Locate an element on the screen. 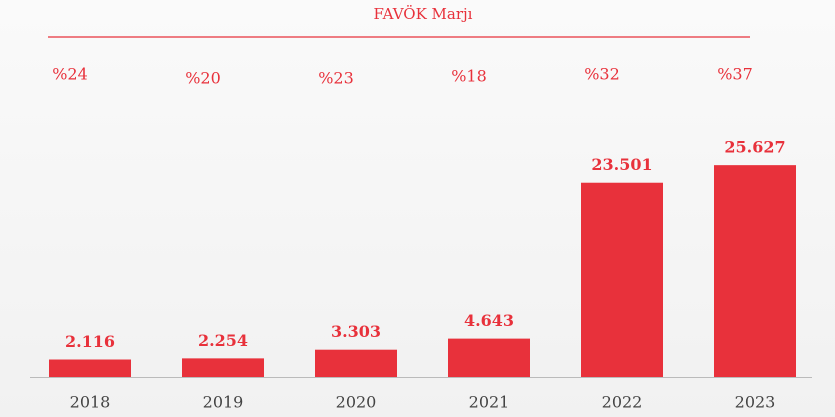 The width and height of the screenshot is (835, 417). value-label: 3.303 is located at coordinates (356, 331).